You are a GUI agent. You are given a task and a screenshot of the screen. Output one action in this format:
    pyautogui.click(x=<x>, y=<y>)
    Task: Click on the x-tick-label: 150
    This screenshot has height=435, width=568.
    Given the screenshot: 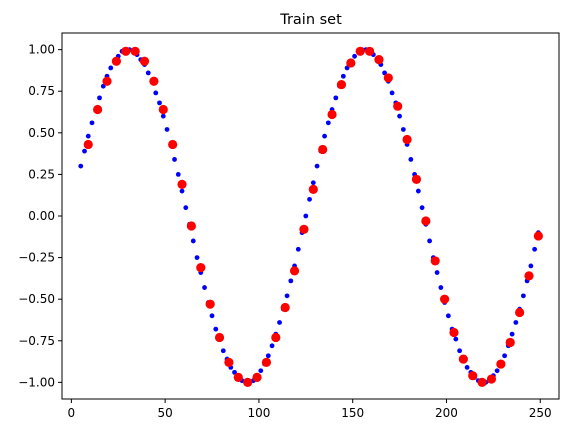 What is the action you would take?
    pyautogui.click(x=352, y=413)
    